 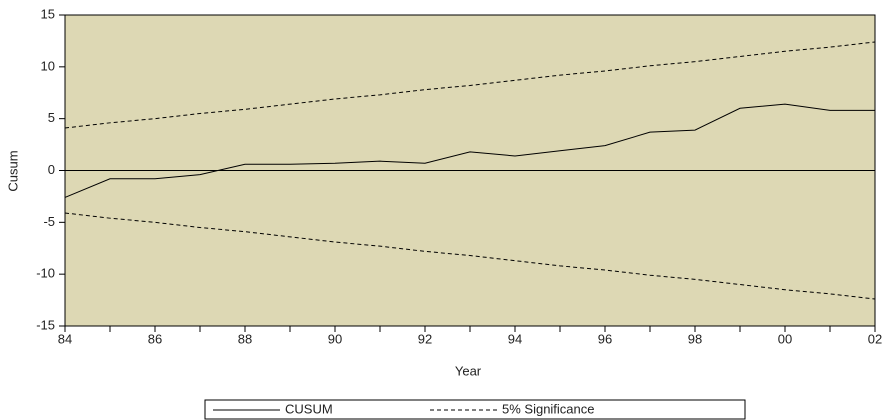 I want to click on y-tick-label: 15, so click(x=48, y=13).